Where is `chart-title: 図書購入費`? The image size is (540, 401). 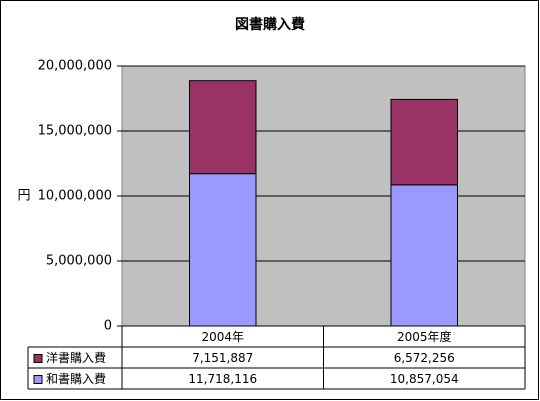 chart-title: 図書購入費 is located at coordinates (270, 24).